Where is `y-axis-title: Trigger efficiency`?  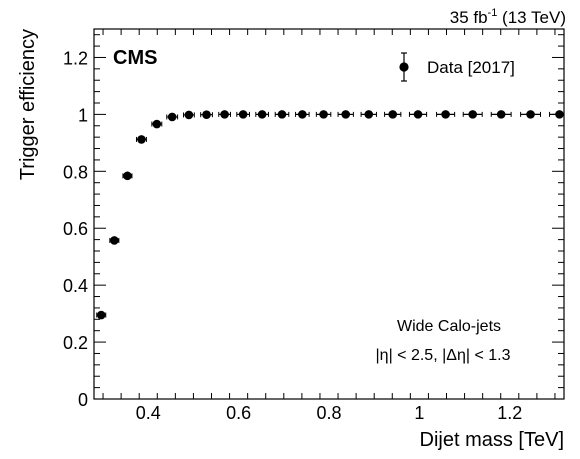
y-axis-title: Trigger efficiency is located at coordinates (28, 104).